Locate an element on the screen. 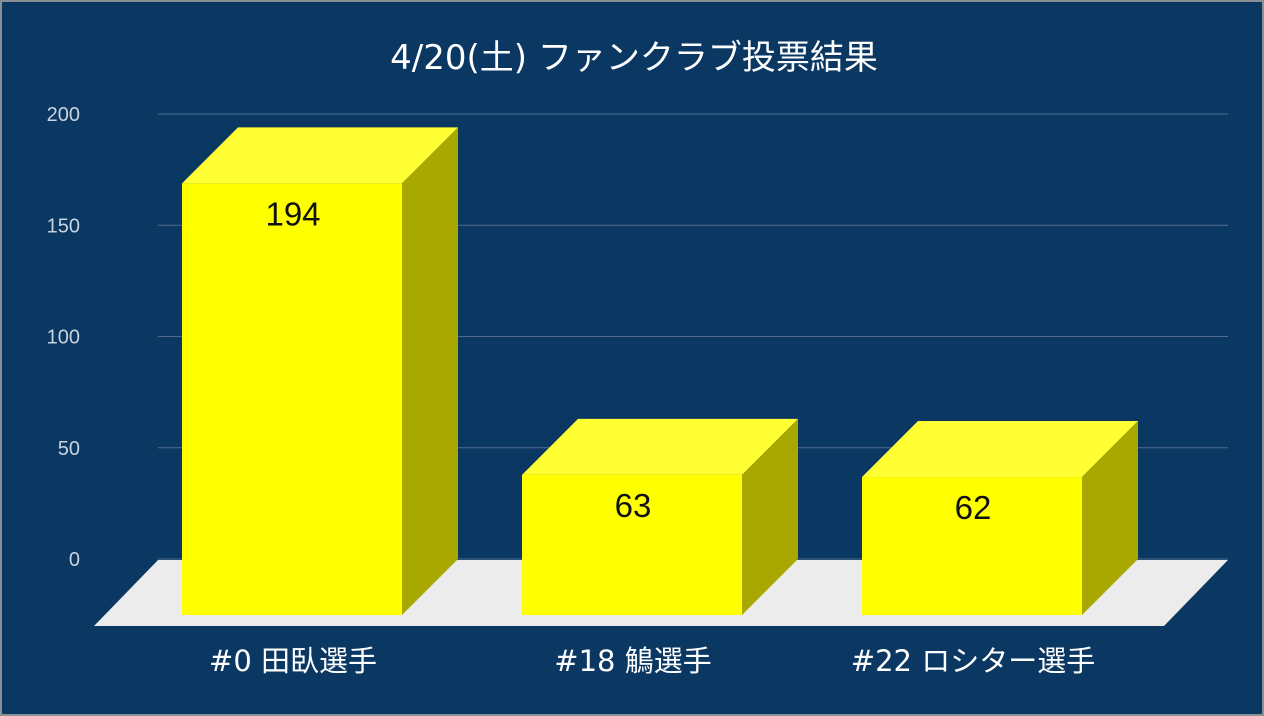  x-tick-label: #22 ロシター選手 is located at coordinates (973, 661).